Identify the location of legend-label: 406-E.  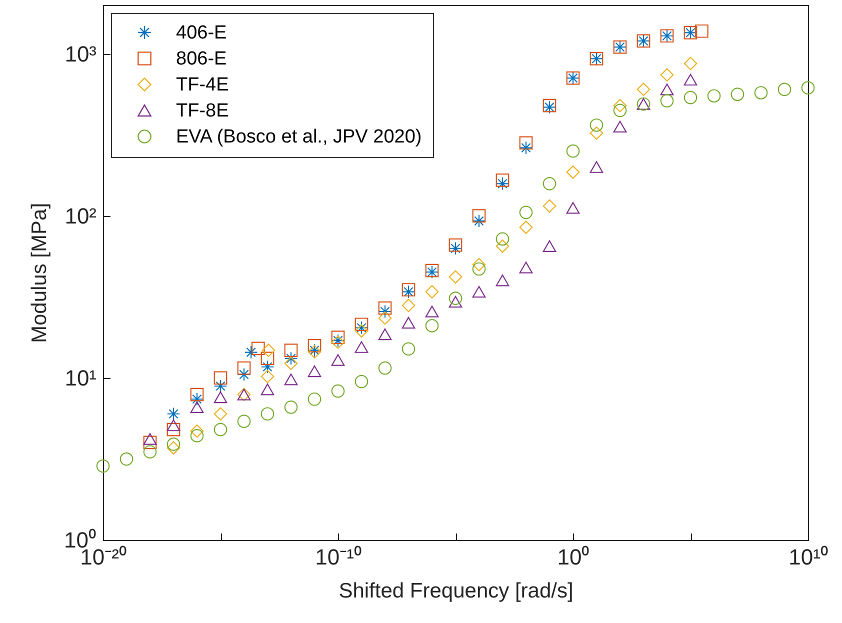
(201, 33).